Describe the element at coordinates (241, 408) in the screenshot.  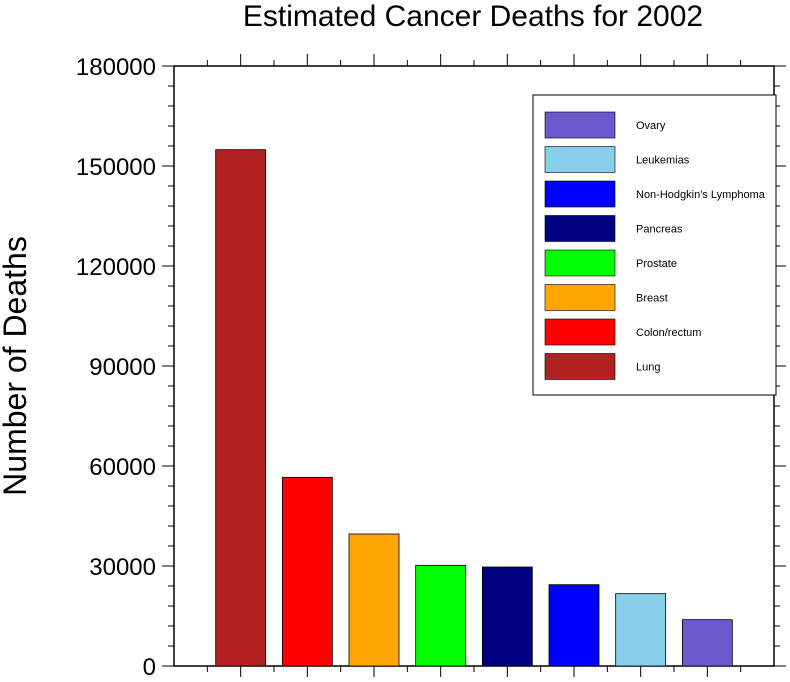
I see `bar-lung` at that location.